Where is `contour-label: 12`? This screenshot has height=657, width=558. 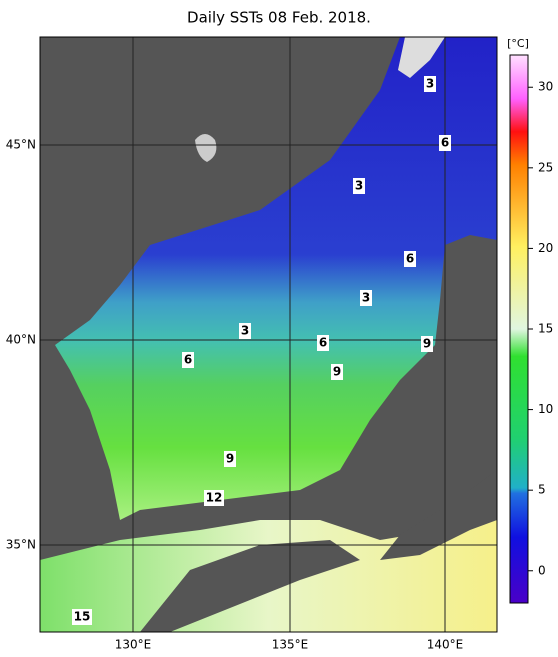
contour-label: 12 is located at coordinates (214, 498).